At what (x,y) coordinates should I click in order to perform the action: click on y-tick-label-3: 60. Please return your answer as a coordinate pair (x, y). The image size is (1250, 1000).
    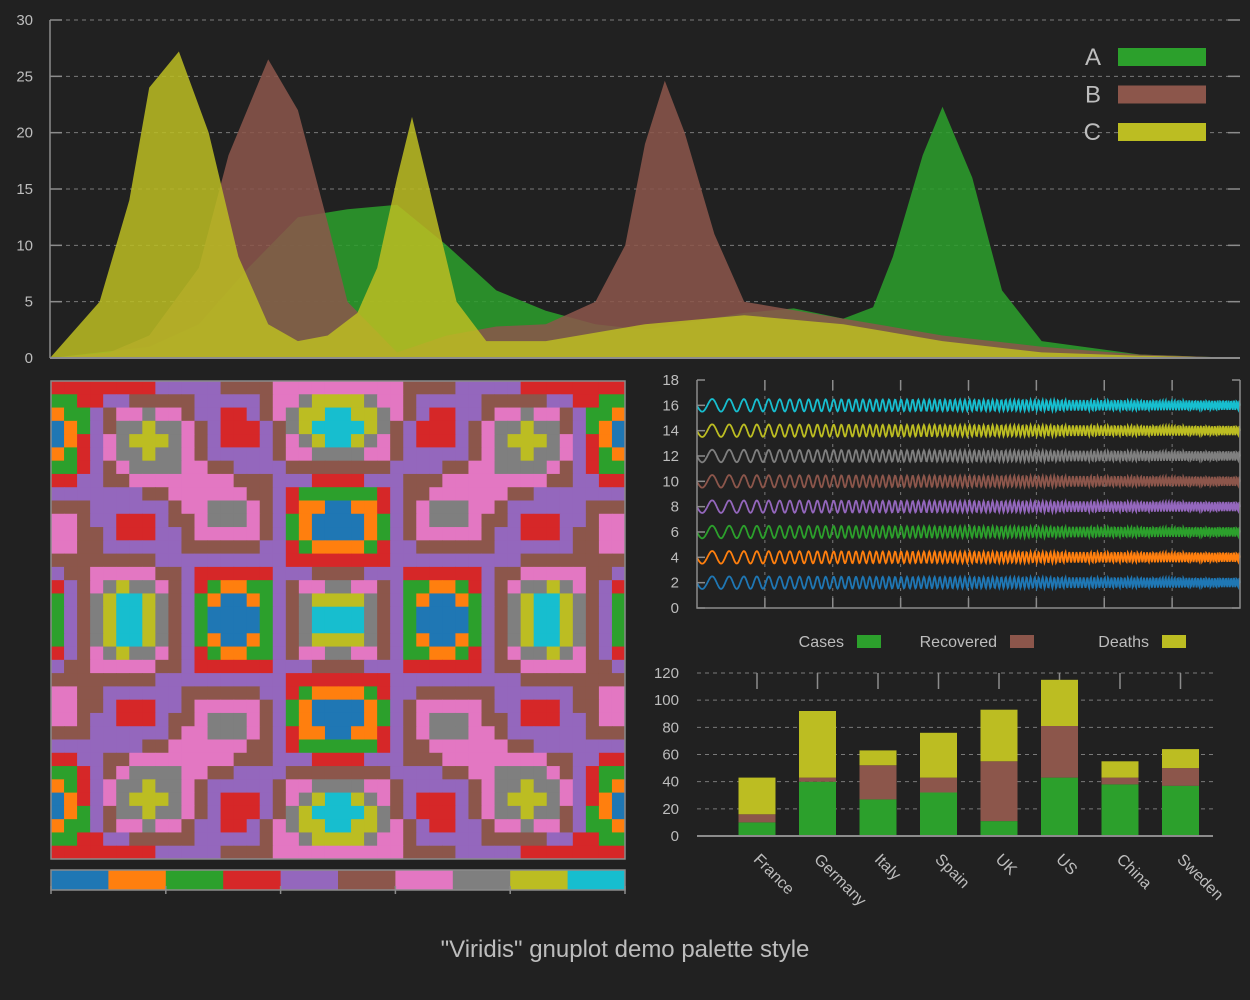
    Looking at the image, I should click on (670, 755).